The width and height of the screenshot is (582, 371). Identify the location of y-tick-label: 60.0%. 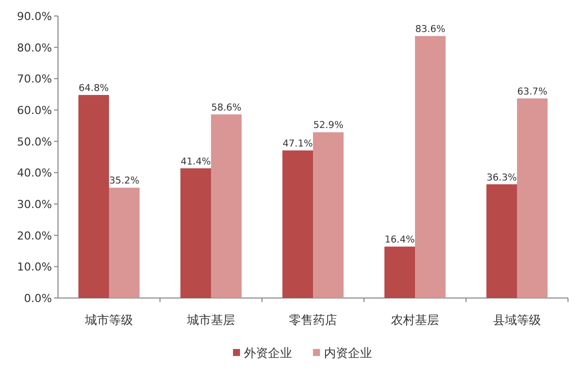
(34, 110).